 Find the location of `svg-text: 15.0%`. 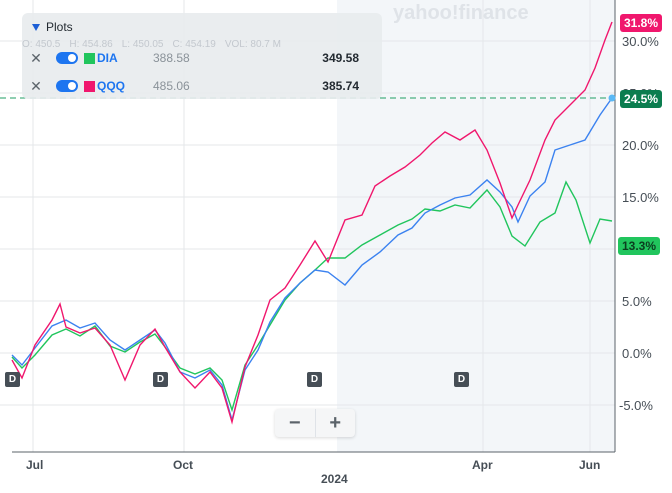

svg-text: 15.0% is located at coordinates (640, 197).